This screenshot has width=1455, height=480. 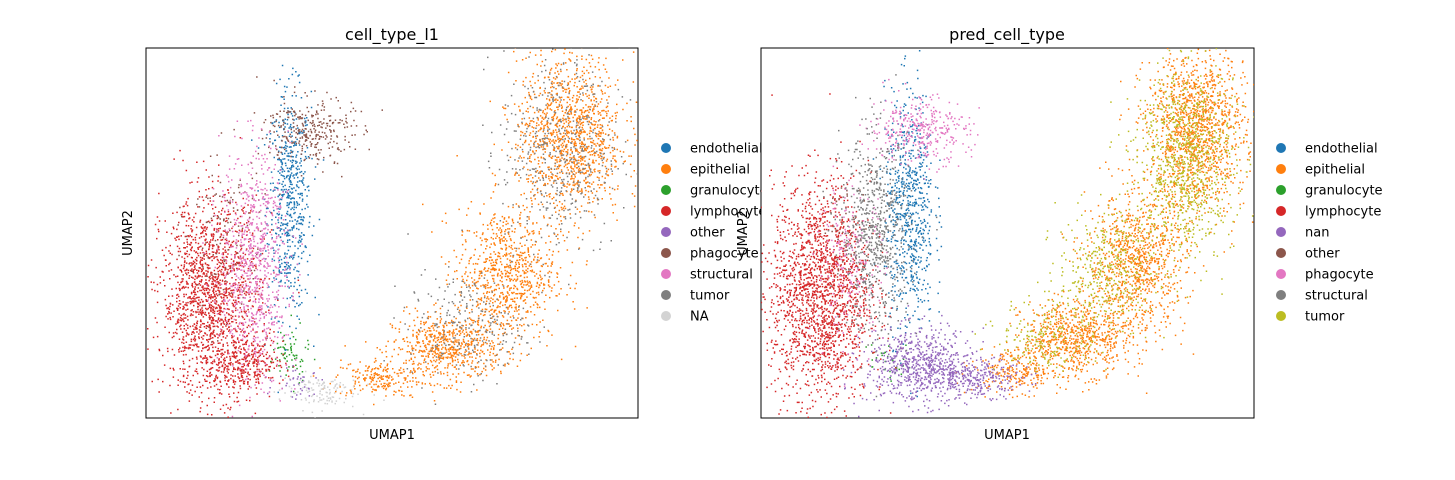 I want to click on scatter-points-endothelial, so click(x=907, y=224).